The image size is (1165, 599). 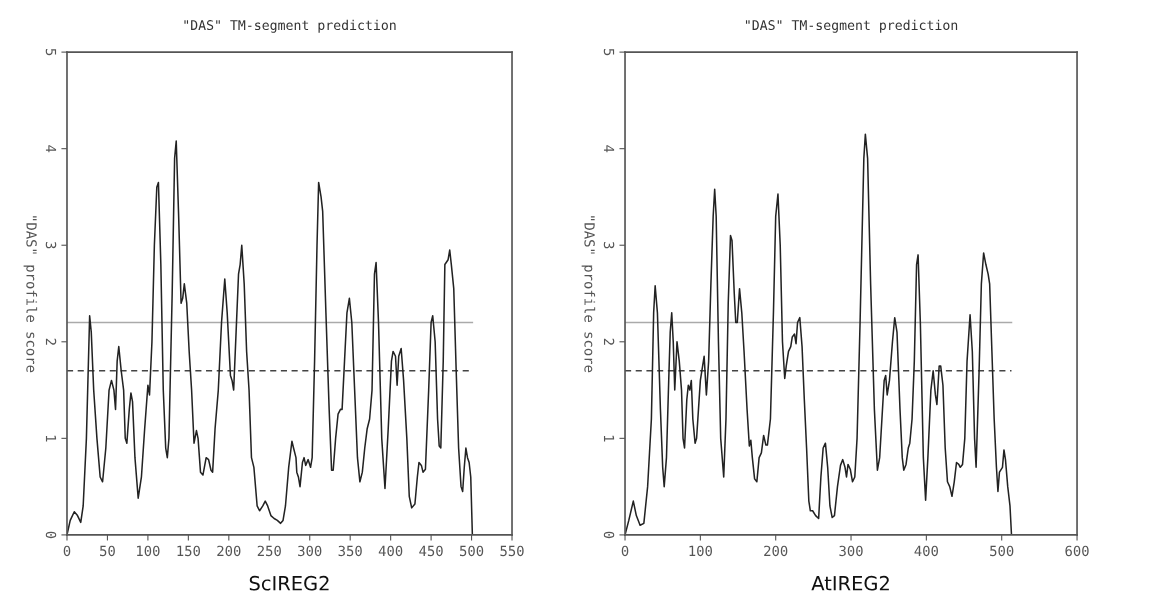 What do you see at coordinates (512, 551) in the screenshot?
I see `x-tick-label: 550` at bounding box center [512, 551].